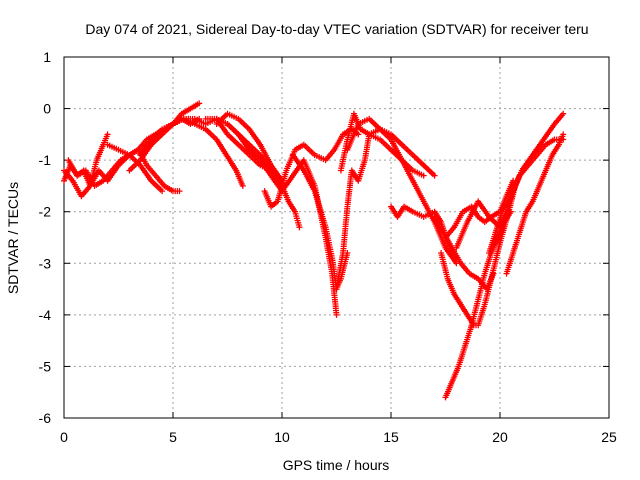 This screenshot has width=640, height=480. What do you see at coordinates (45, 315) in the screenshot?
I see `y-tick-label: -4` at bounding box center [45, 315].